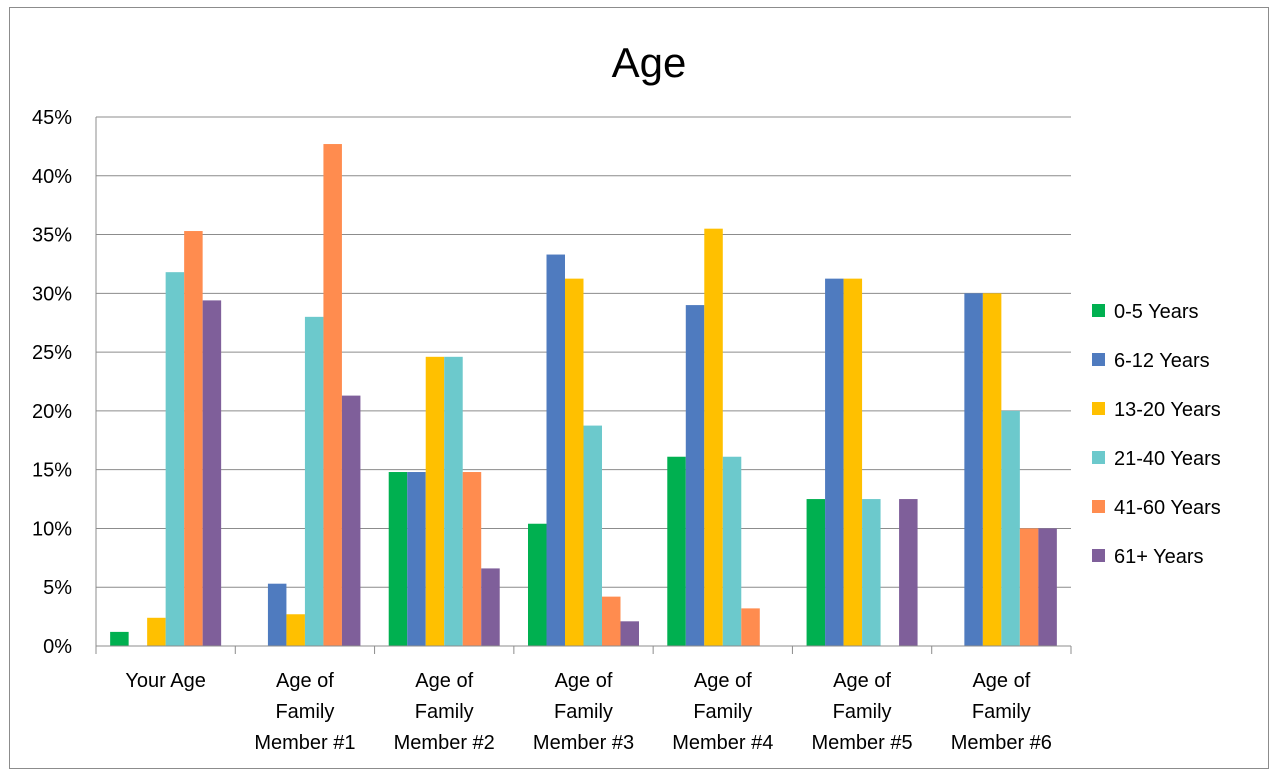  What do you see at coordinates (165, 681) in the screenshot?
I see `x-tick-label: Your Age` at bounding box center [165, 681].